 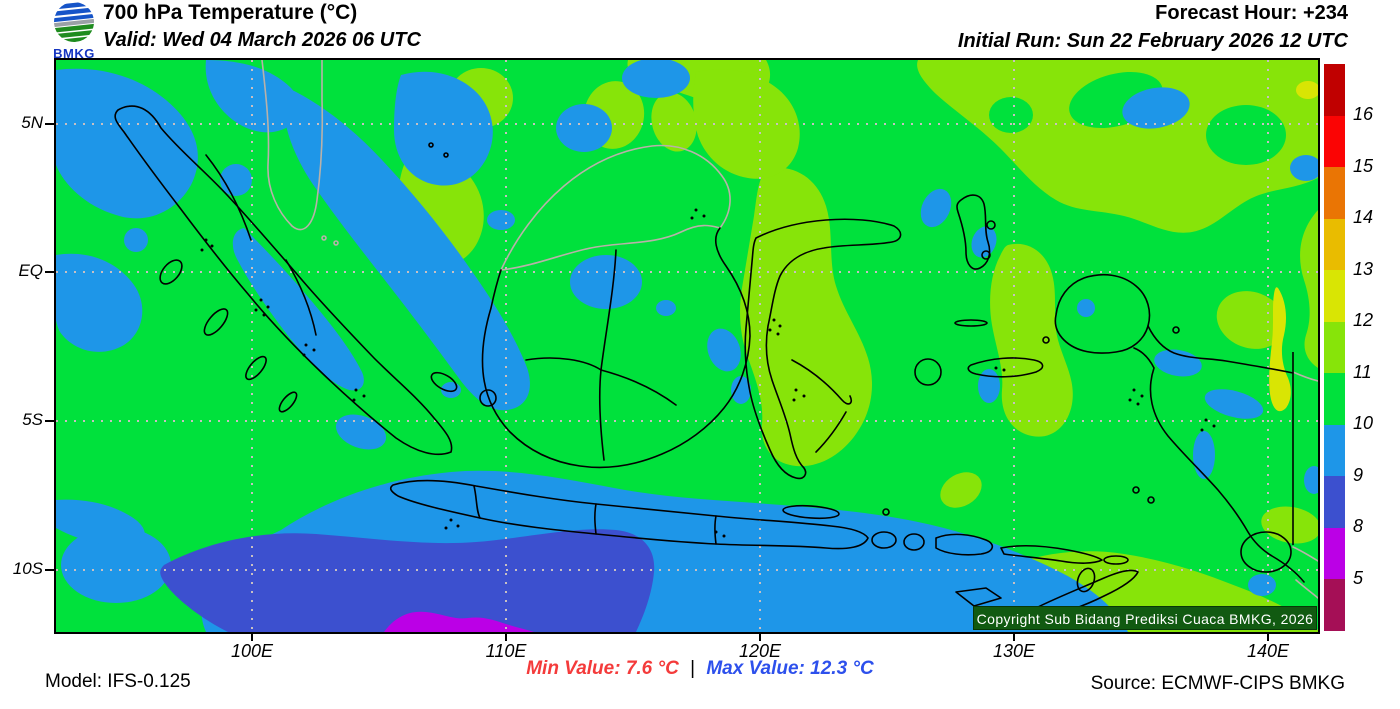 I want to click on bmkg-logo-icon, so click(x=74, y=22).